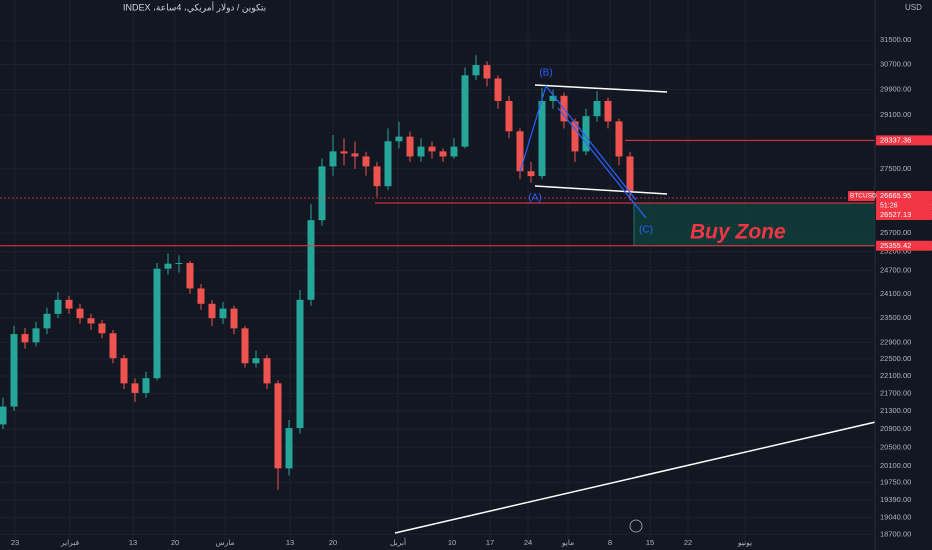 This screenshot has height=550, width=932. Describe the element at coordinates (895, 168) in the screenshot. I see `y-tick-label: 27500.00` at that location.